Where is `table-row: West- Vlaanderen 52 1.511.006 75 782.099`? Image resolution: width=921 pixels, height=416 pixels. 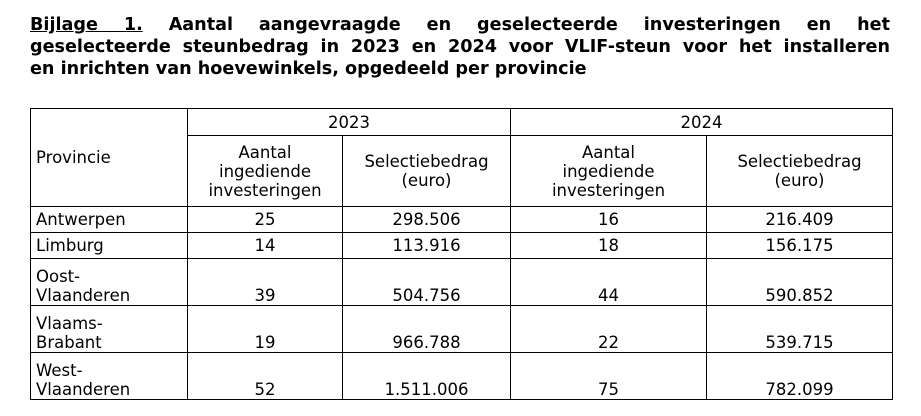 table-row: West- Vlaanderen 52 1.511.006 75 782.099 is located at coordinates (461, 376).